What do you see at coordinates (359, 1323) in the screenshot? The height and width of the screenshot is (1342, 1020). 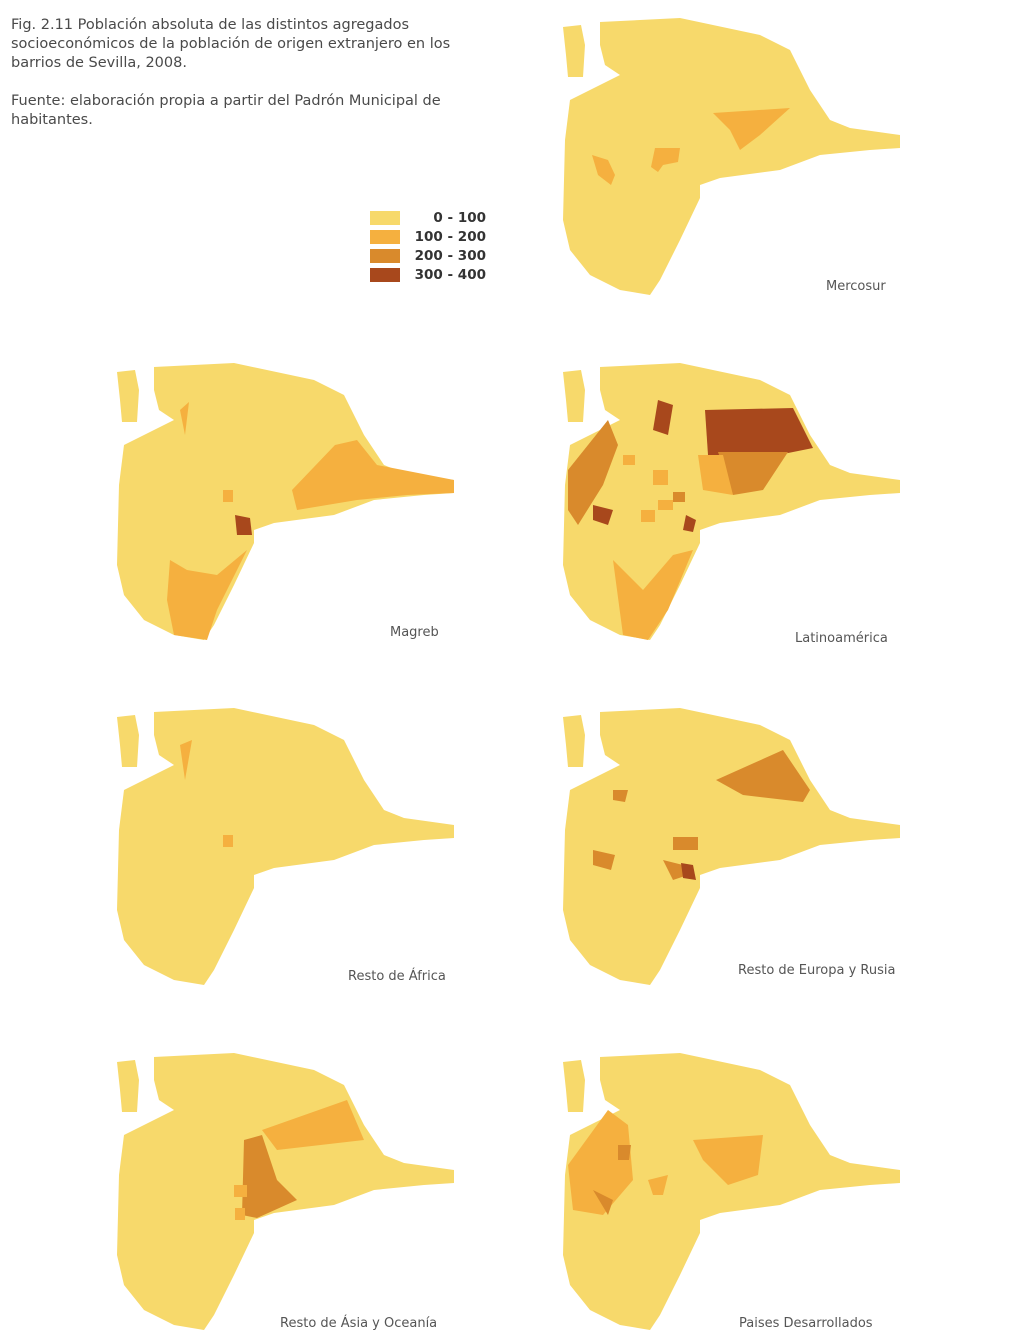 I see `map-title-resto-asia: Resto de Ásia y Oceanía` at bounding box center [359, 1323].